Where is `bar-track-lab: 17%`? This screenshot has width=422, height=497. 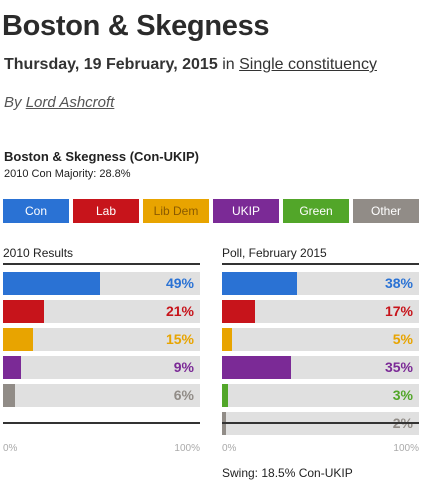
bar-track-lab: 17% is located at coordinates (320, 311).